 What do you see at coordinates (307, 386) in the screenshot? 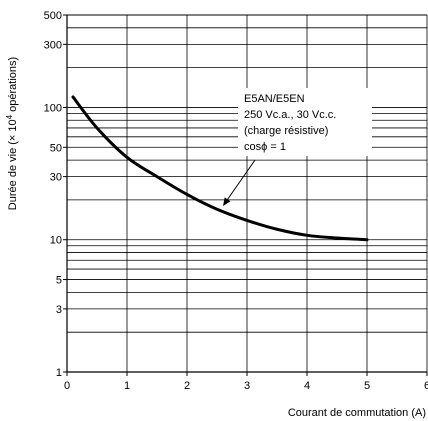
I see `x-tick-label: 4` at bounding box center [307, 386].